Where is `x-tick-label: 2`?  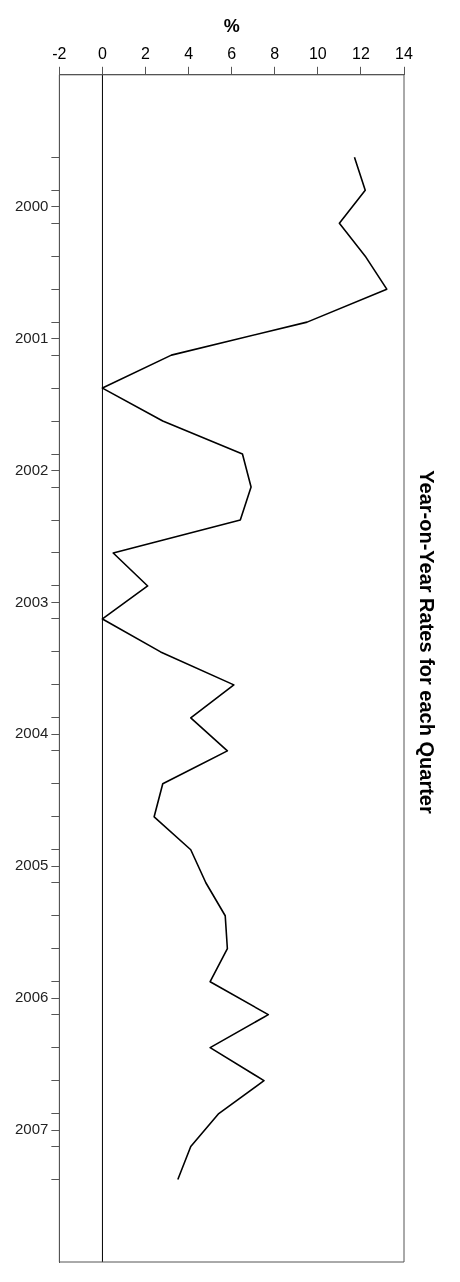 x-tick-label: 2 is located at coordinates (146, 53).